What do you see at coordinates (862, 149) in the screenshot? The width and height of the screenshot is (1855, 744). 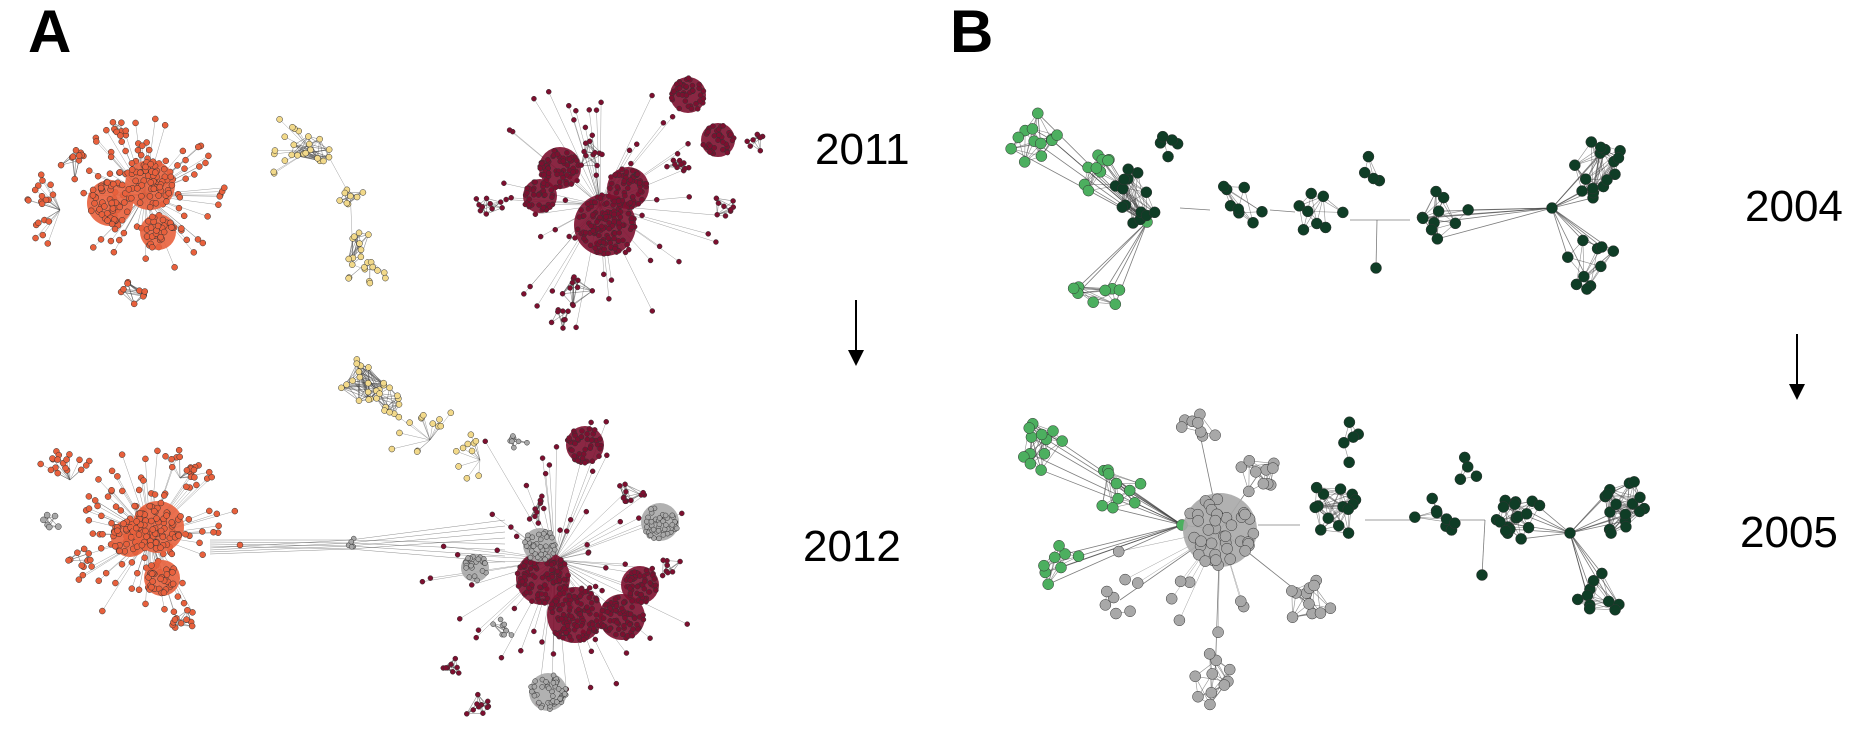 I see `panel-a-year-top: 2011` at bounding box center [862, 149].